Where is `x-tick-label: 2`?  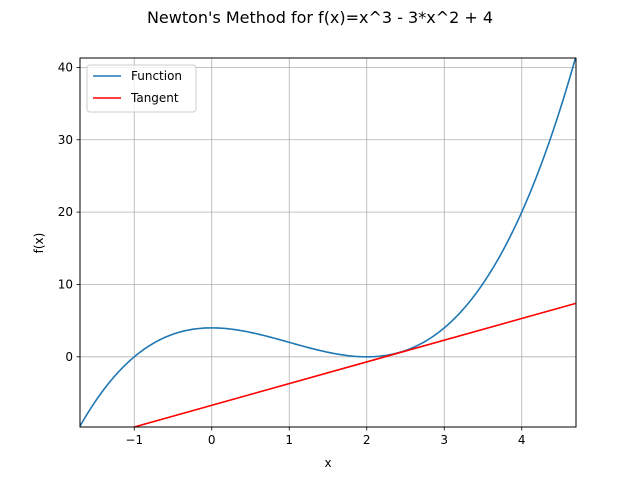
x-tick-label: 2 is located at coordinates (367, 440).